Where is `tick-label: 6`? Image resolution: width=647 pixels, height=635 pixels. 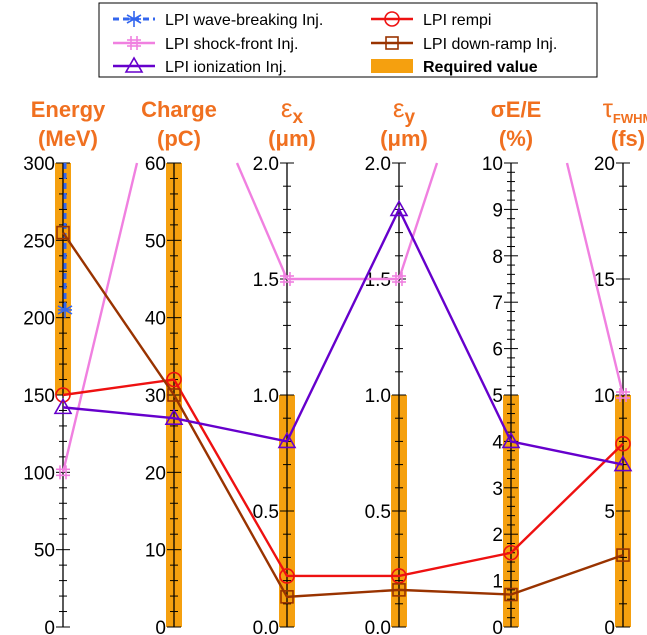
tick-label: 6 is located at coordinates (497, 350).